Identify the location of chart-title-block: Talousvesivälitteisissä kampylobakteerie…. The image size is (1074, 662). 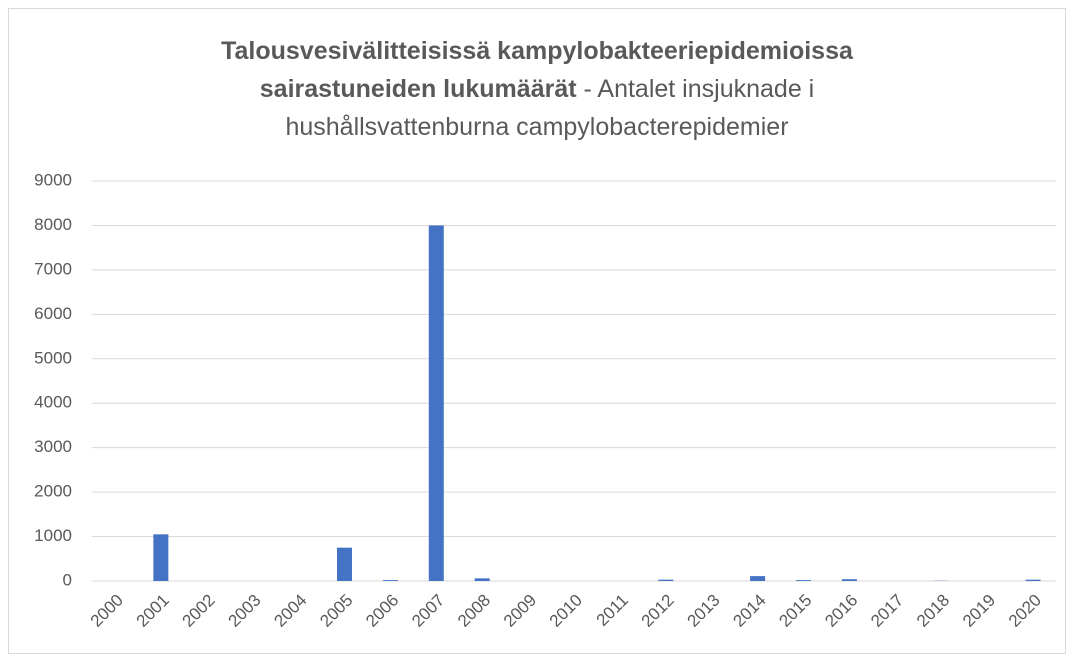
(537, 89).